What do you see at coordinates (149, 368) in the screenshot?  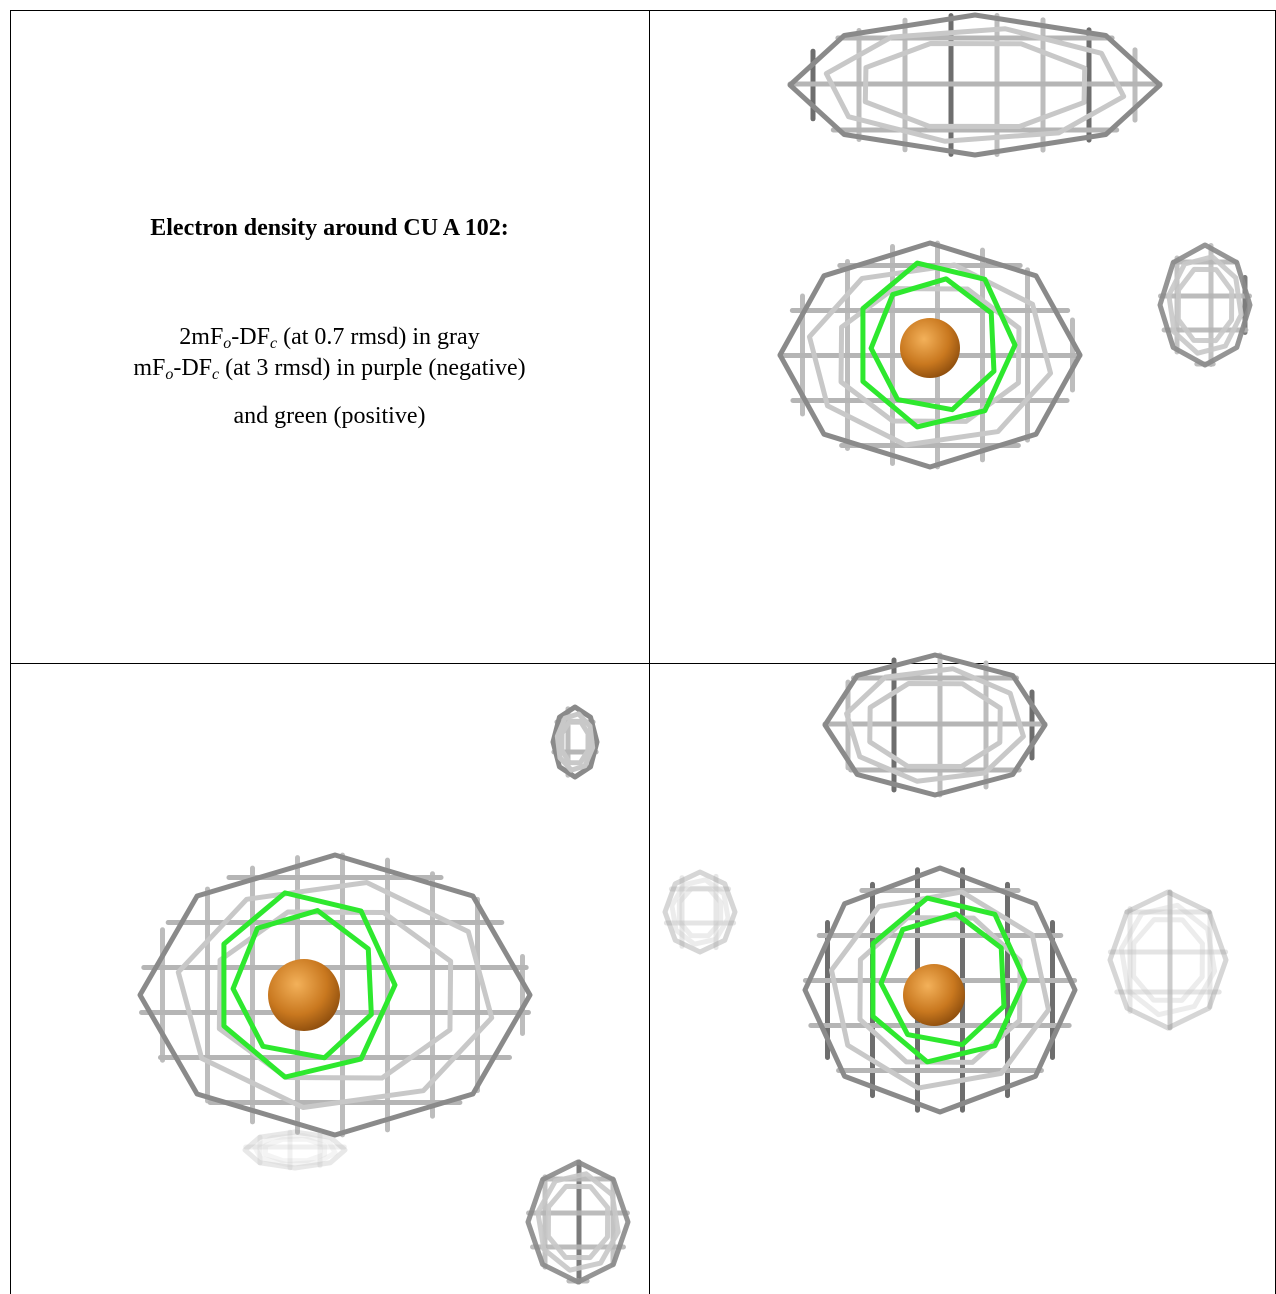 I see `caption-text: mF` at bounding box center [149, 368].